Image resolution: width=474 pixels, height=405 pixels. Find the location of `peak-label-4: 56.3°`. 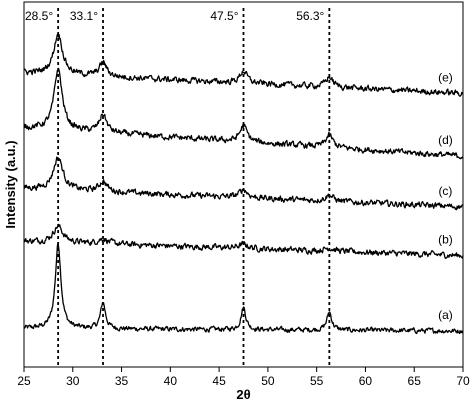

peak-label-4: 56.3° is located at coordinates (310, 16).